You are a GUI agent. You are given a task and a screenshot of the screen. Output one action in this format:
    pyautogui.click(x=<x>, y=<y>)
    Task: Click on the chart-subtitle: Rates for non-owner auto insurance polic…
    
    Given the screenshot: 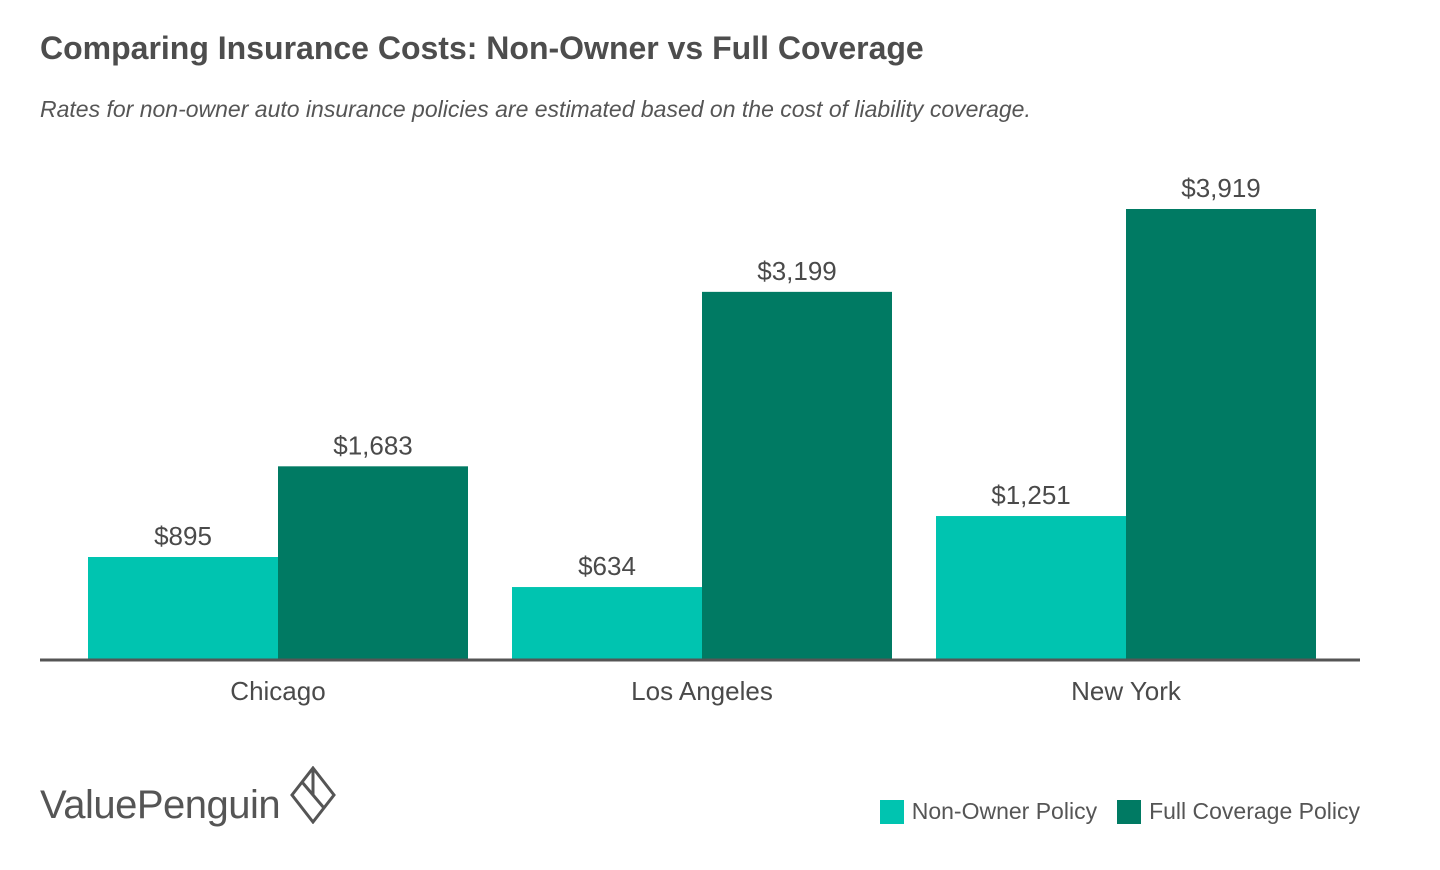 What is the action you would take?
    pyautogui.click(x=535, y=109)
    